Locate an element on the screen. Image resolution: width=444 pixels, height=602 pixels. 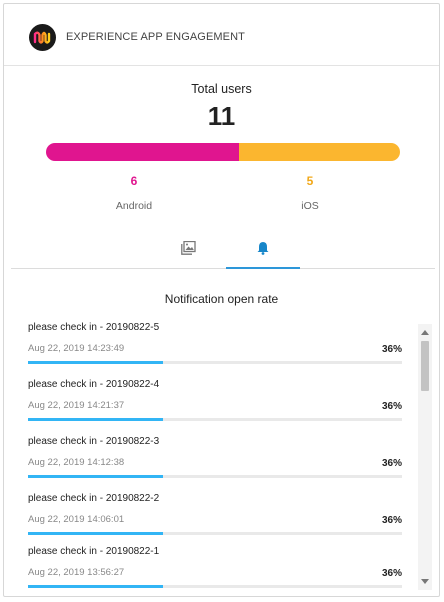
brand-logo-icon is located at coordinates (42, 37).